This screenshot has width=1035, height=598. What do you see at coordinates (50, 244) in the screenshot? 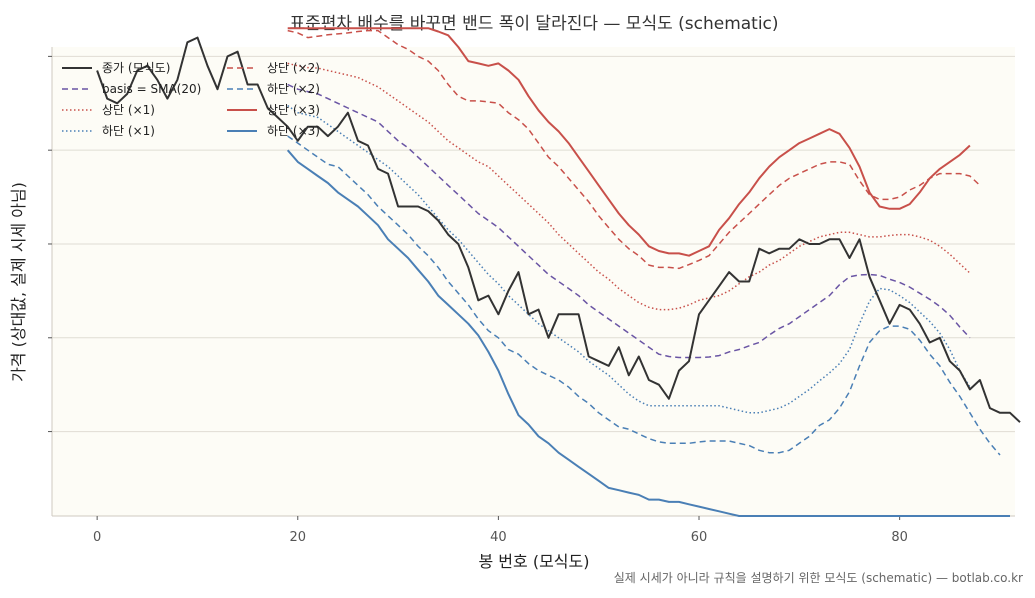
I see `y-axis-ticks` at bounding box center [50, 244].